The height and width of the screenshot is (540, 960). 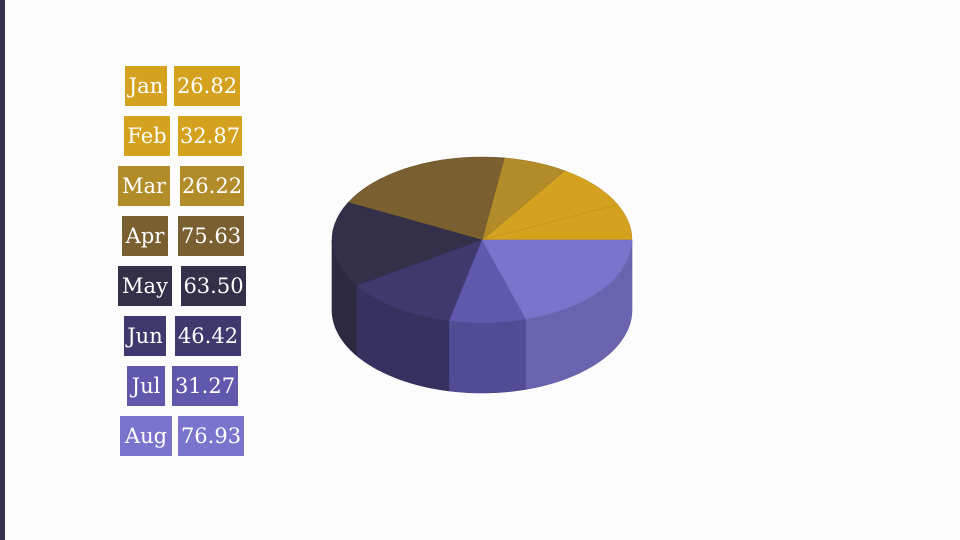 I want to click on pie-slice-mar, so click(x=523, y=199).